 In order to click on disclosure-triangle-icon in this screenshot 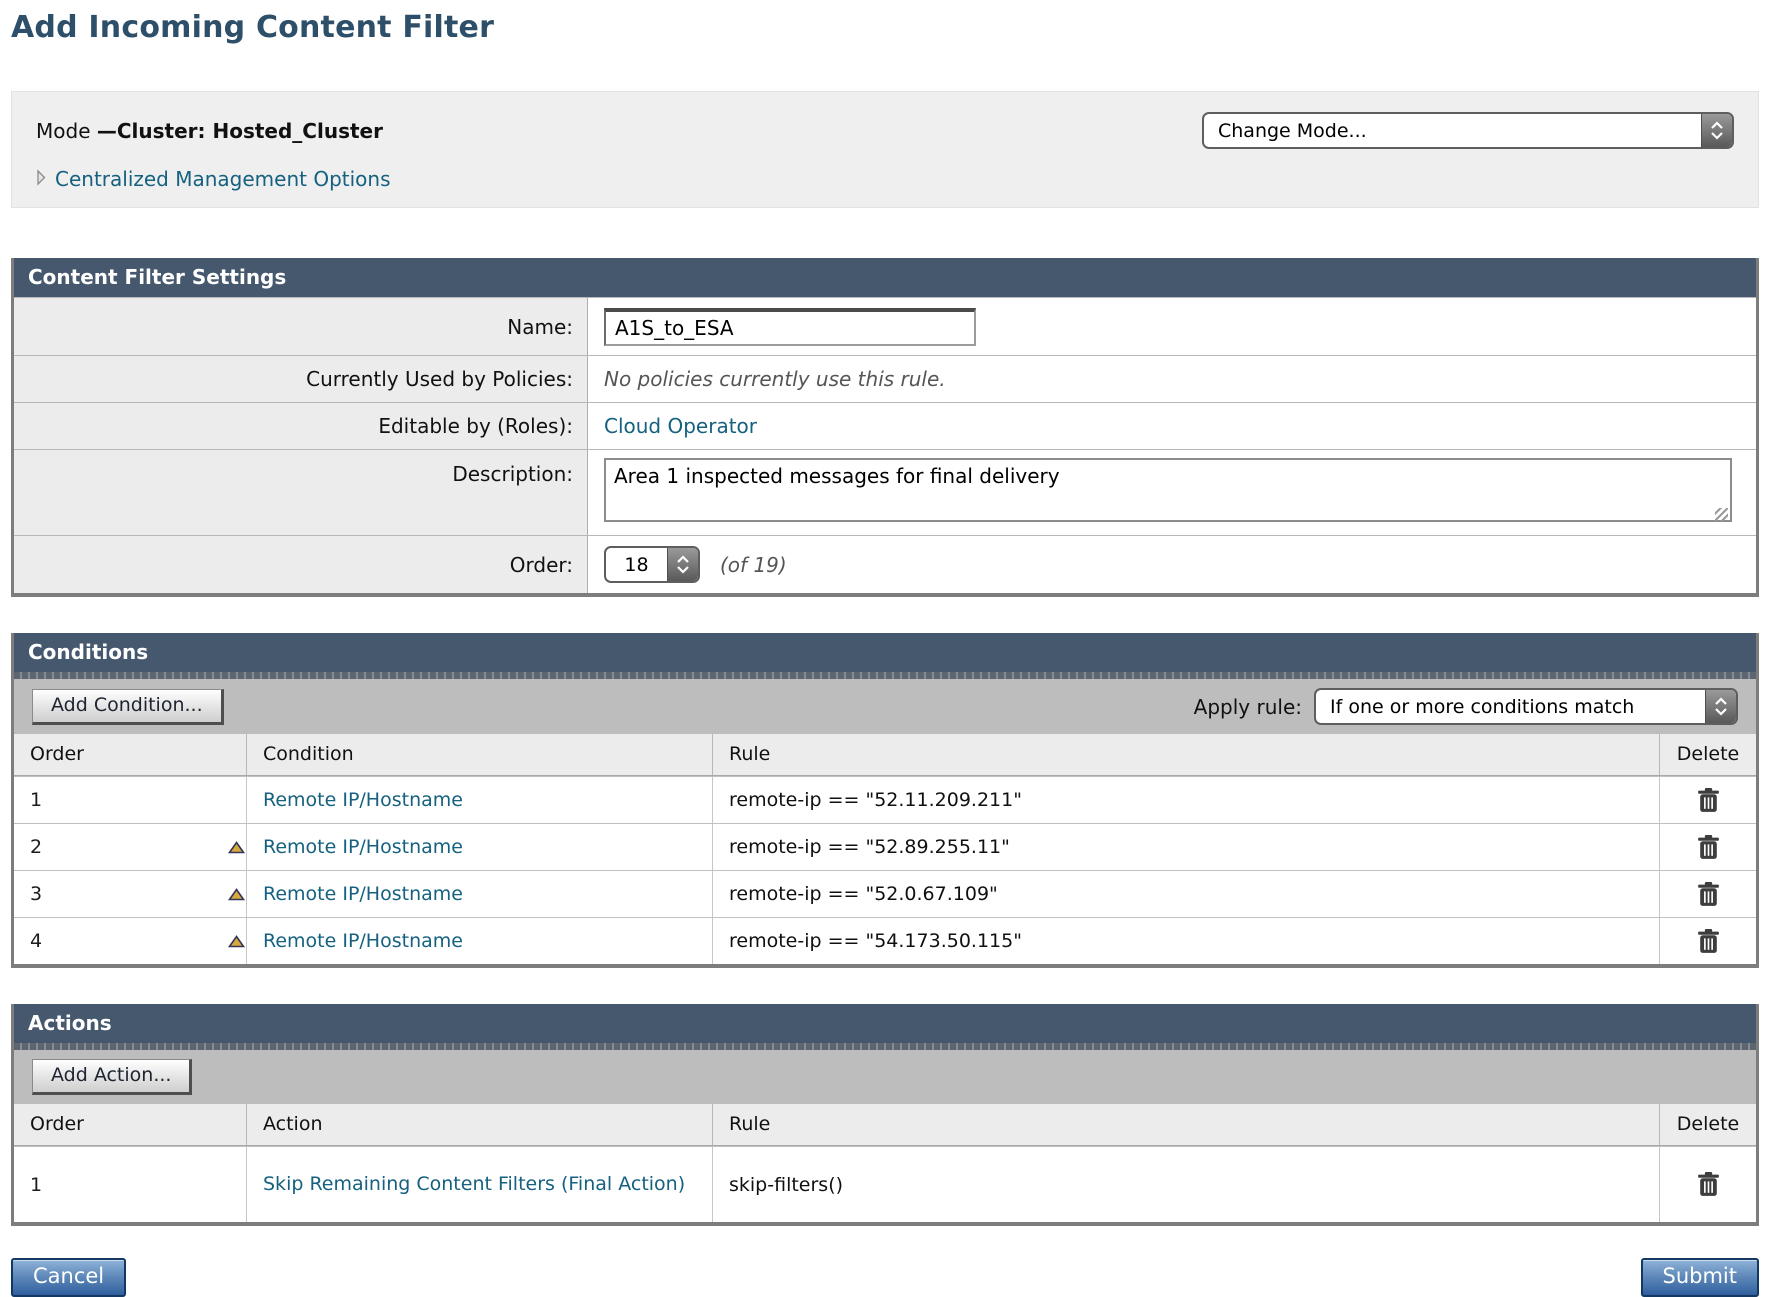, I will do `click(41, 179)`.